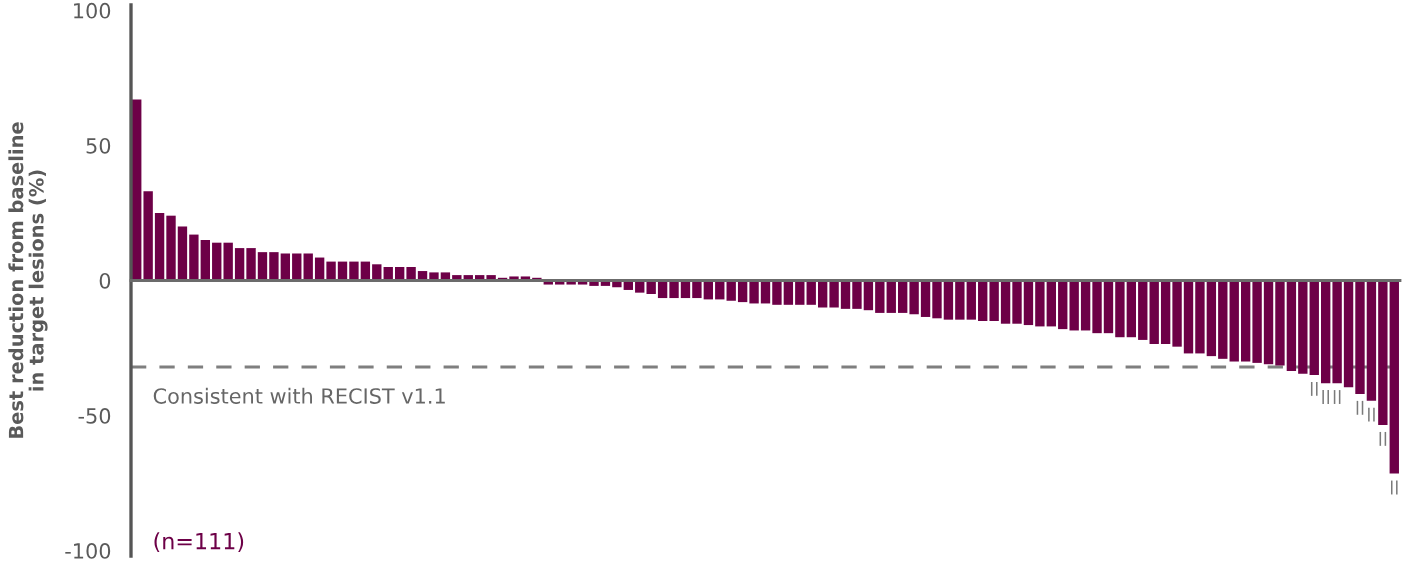 This screenshot has height=562, width=1410. Describe the element at coordinates (28, 280) in the screenshot. I see `y-axis-title: Best reduction from baseline in target lesions (%)` at that location.